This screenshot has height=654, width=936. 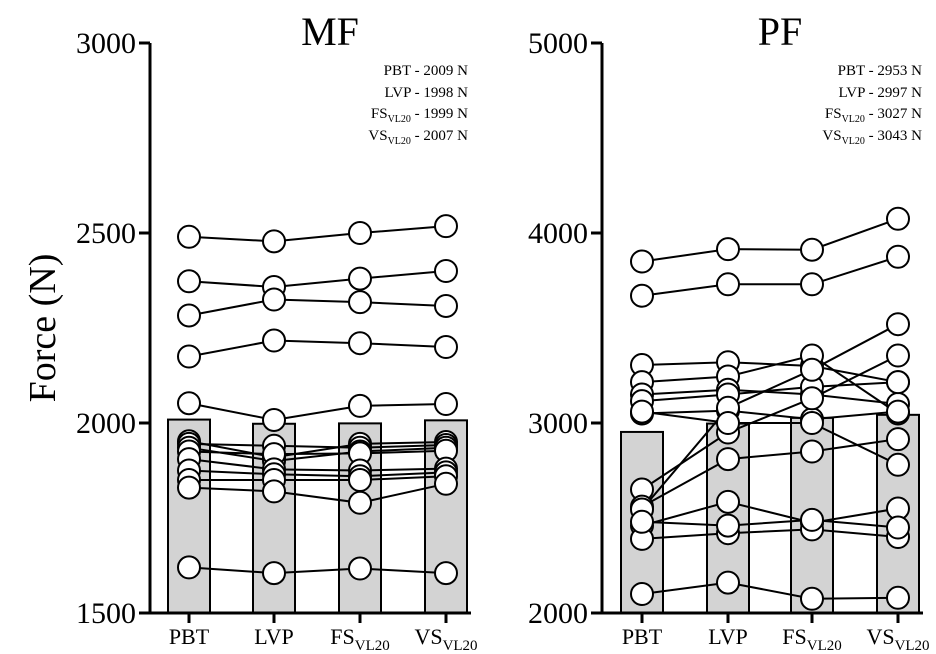 I want to click on mean-annotation: VSVL20 - 3043 N, so click(x=872, y=137).